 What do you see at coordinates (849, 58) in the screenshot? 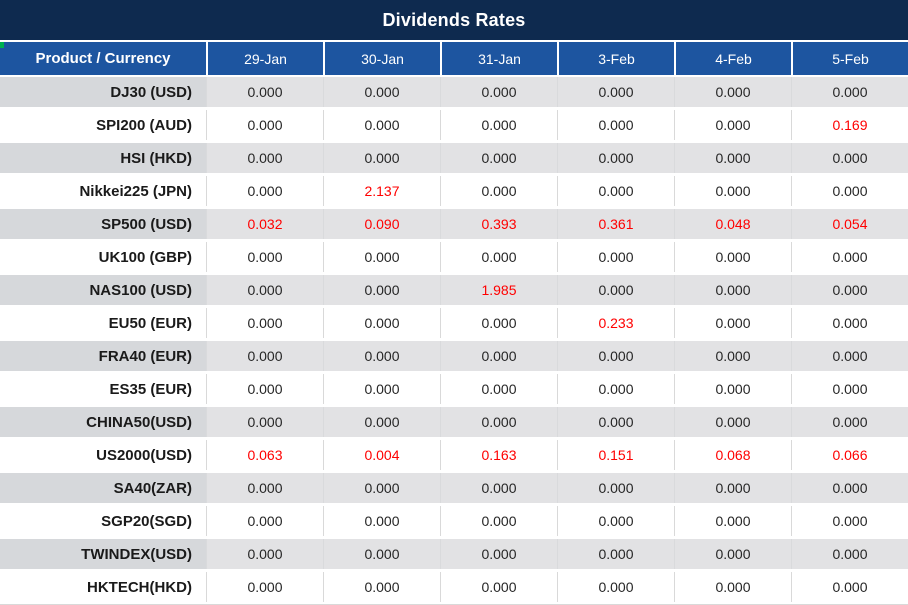
I see `column-header-date: 5-Feb` at bounding box center [849, 58].